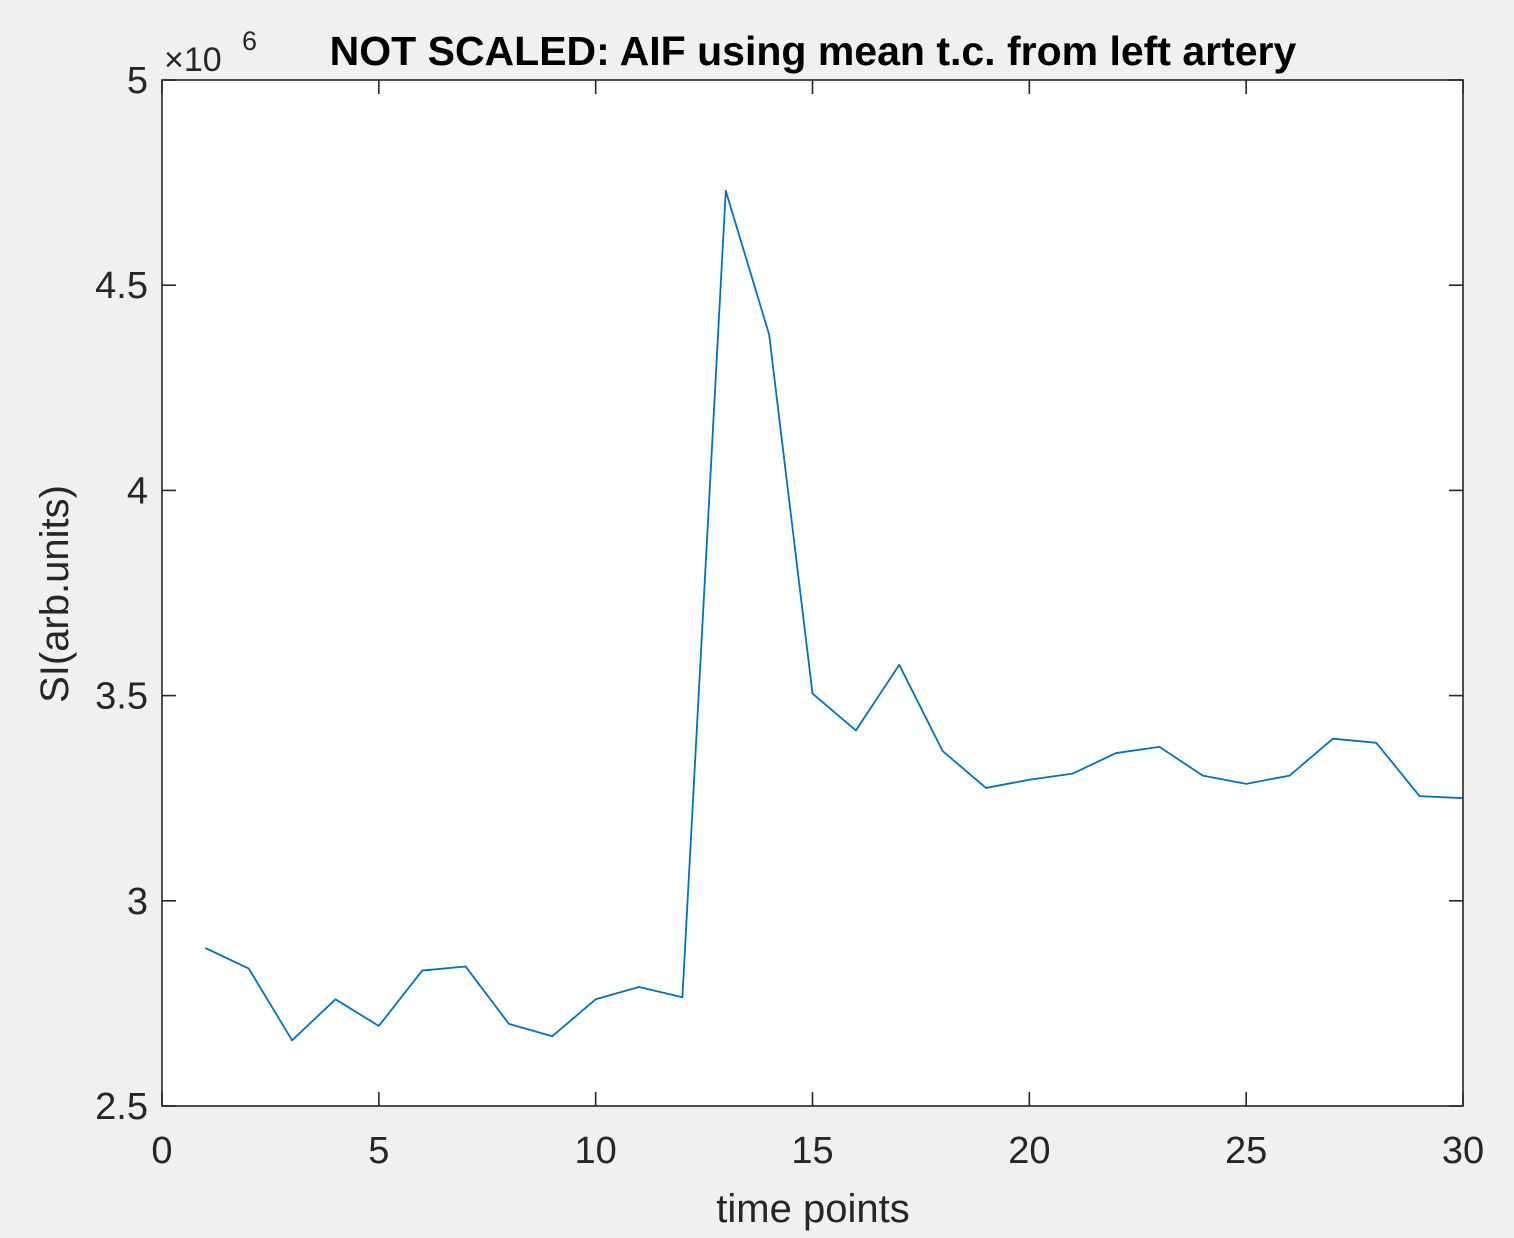  I want to click on x-tick-label: 30, so click(1463, 1151).